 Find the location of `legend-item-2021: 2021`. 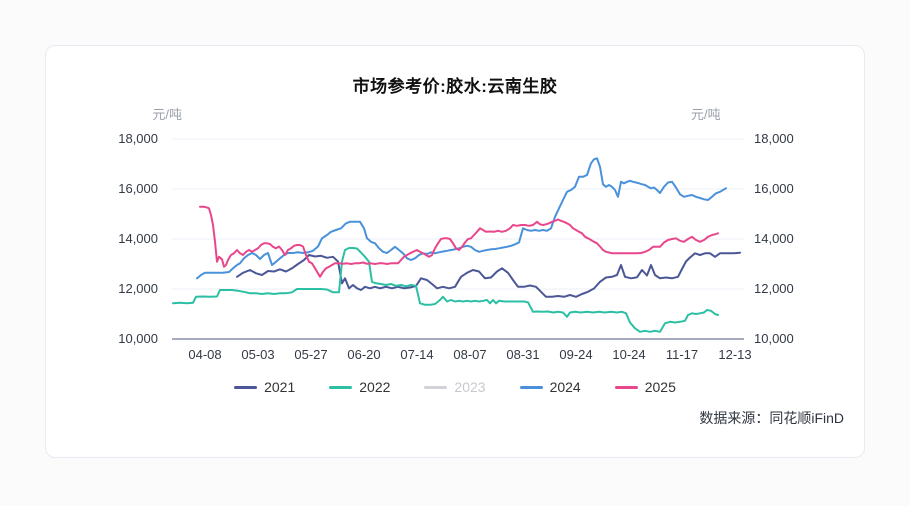

legend-item-2021: 2021 is located at coordinates (264, 387).